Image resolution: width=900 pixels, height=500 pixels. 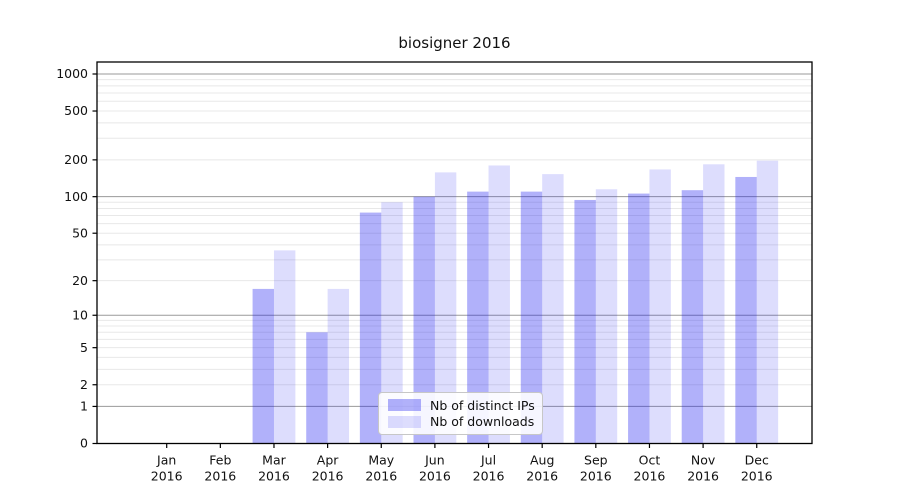 I want to click on x-tick-label: Oct 2016, so click(x=650, y=468).